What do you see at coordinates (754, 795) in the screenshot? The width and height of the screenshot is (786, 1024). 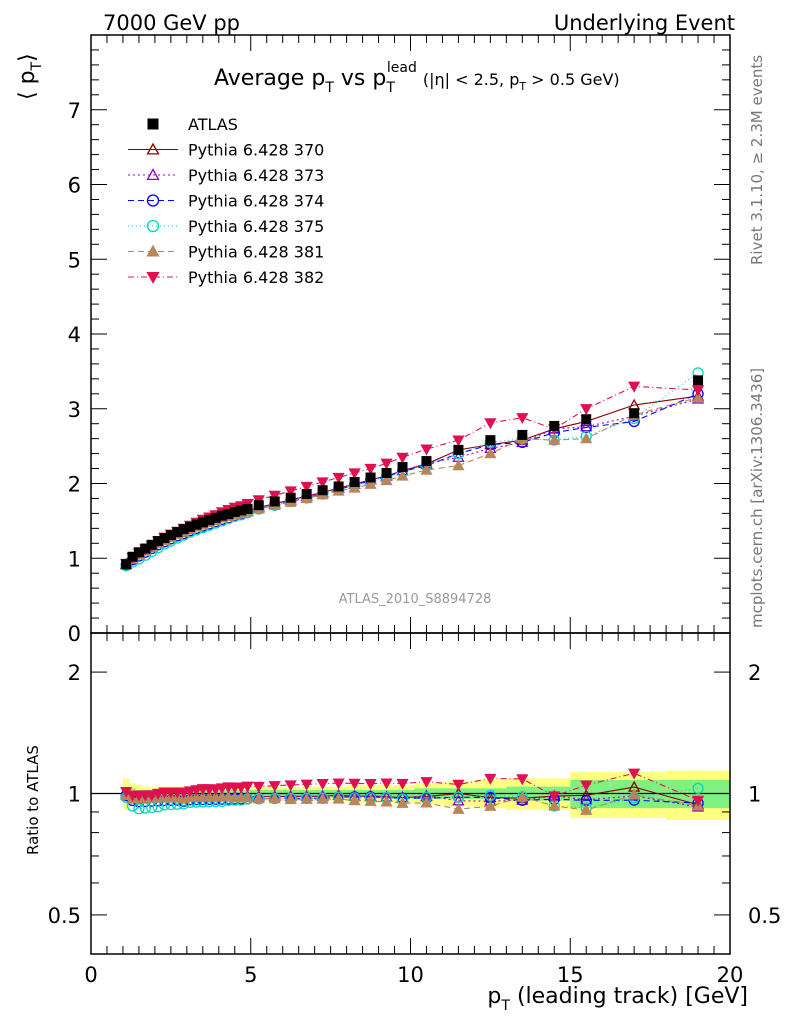 I see `ratio-y-tick-label-right: 1` at bounding box center [754, 795].